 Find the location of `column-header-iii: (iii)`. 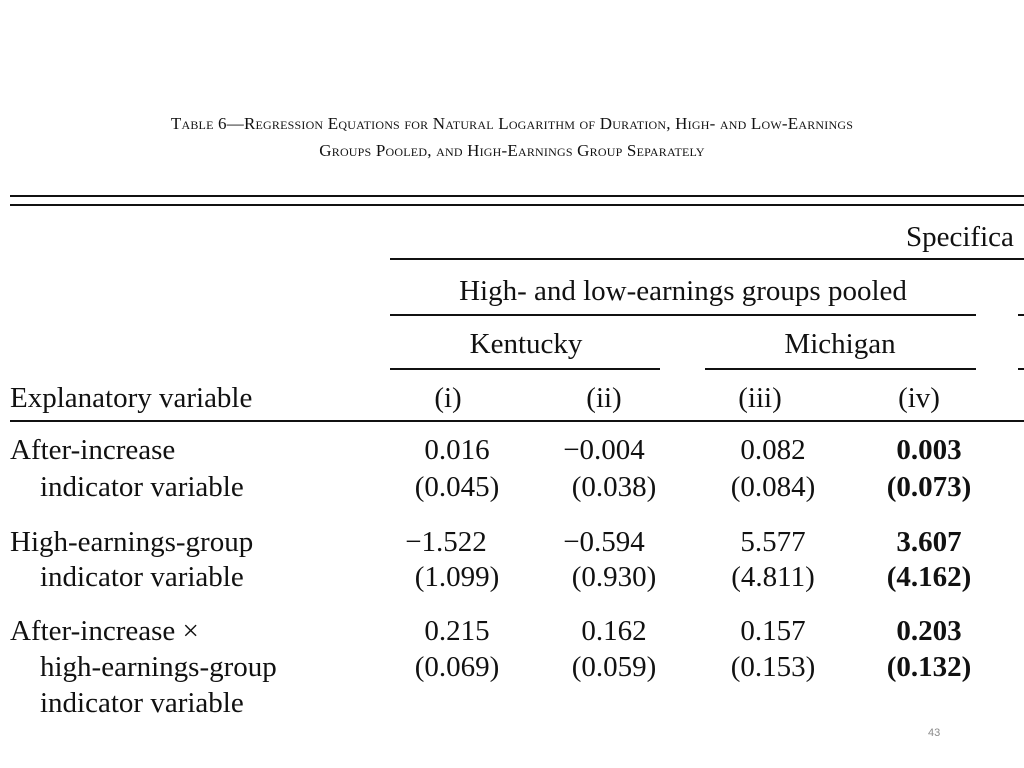

column-header-iii: (iii) is located at coordinates (760, 398).